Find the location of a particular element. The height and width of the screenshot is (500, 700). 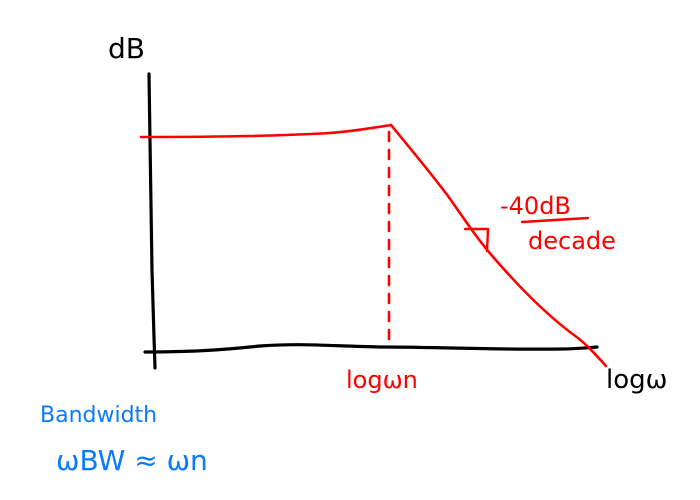

slope-triangle is located at coordinates (476, 240).